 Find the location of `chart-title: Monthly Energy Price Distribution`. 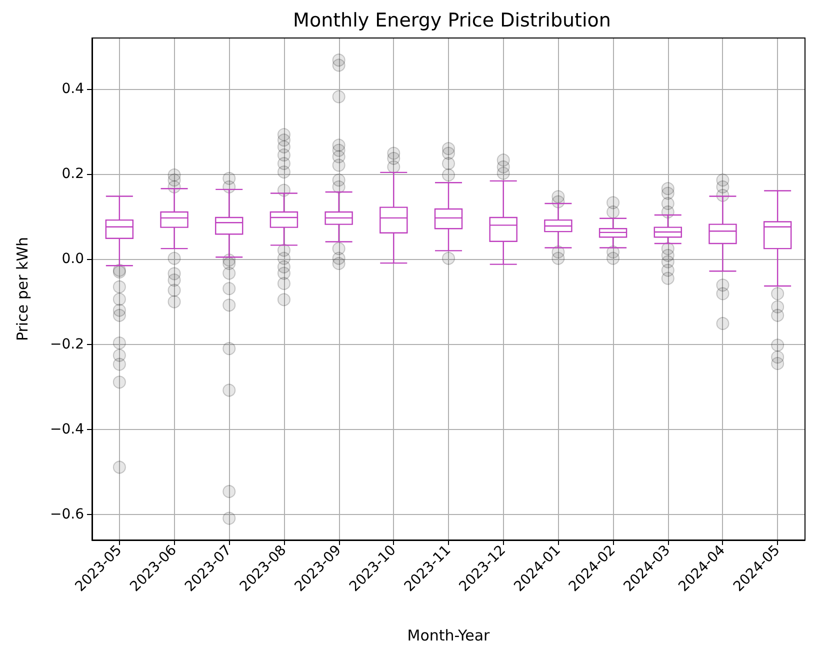

chart-title: Monthly Energy Price Distribution is located at coordinates (452, 21).